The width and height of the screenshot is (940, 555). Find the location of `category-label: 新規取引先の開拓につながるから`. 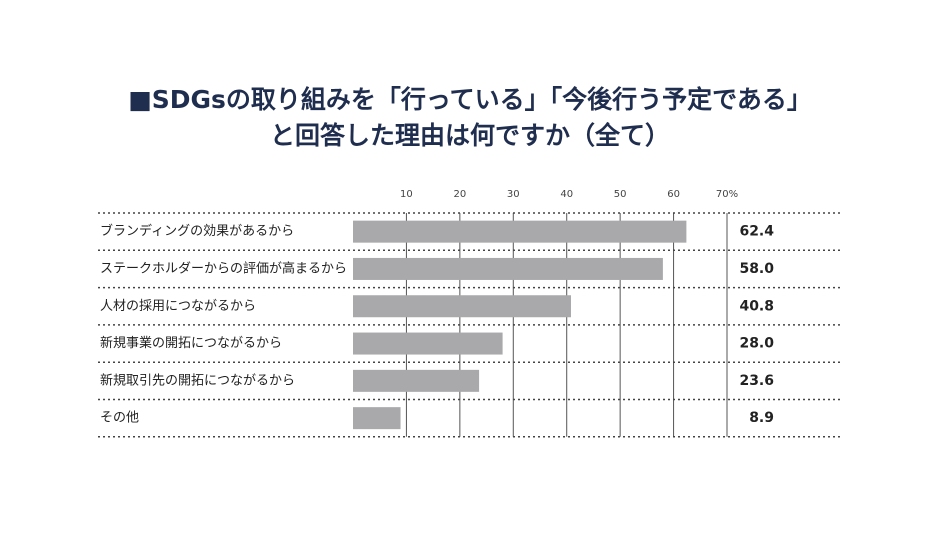

category-label: 新規取引先の開拓につながるから is located at coordinates (197, 380).